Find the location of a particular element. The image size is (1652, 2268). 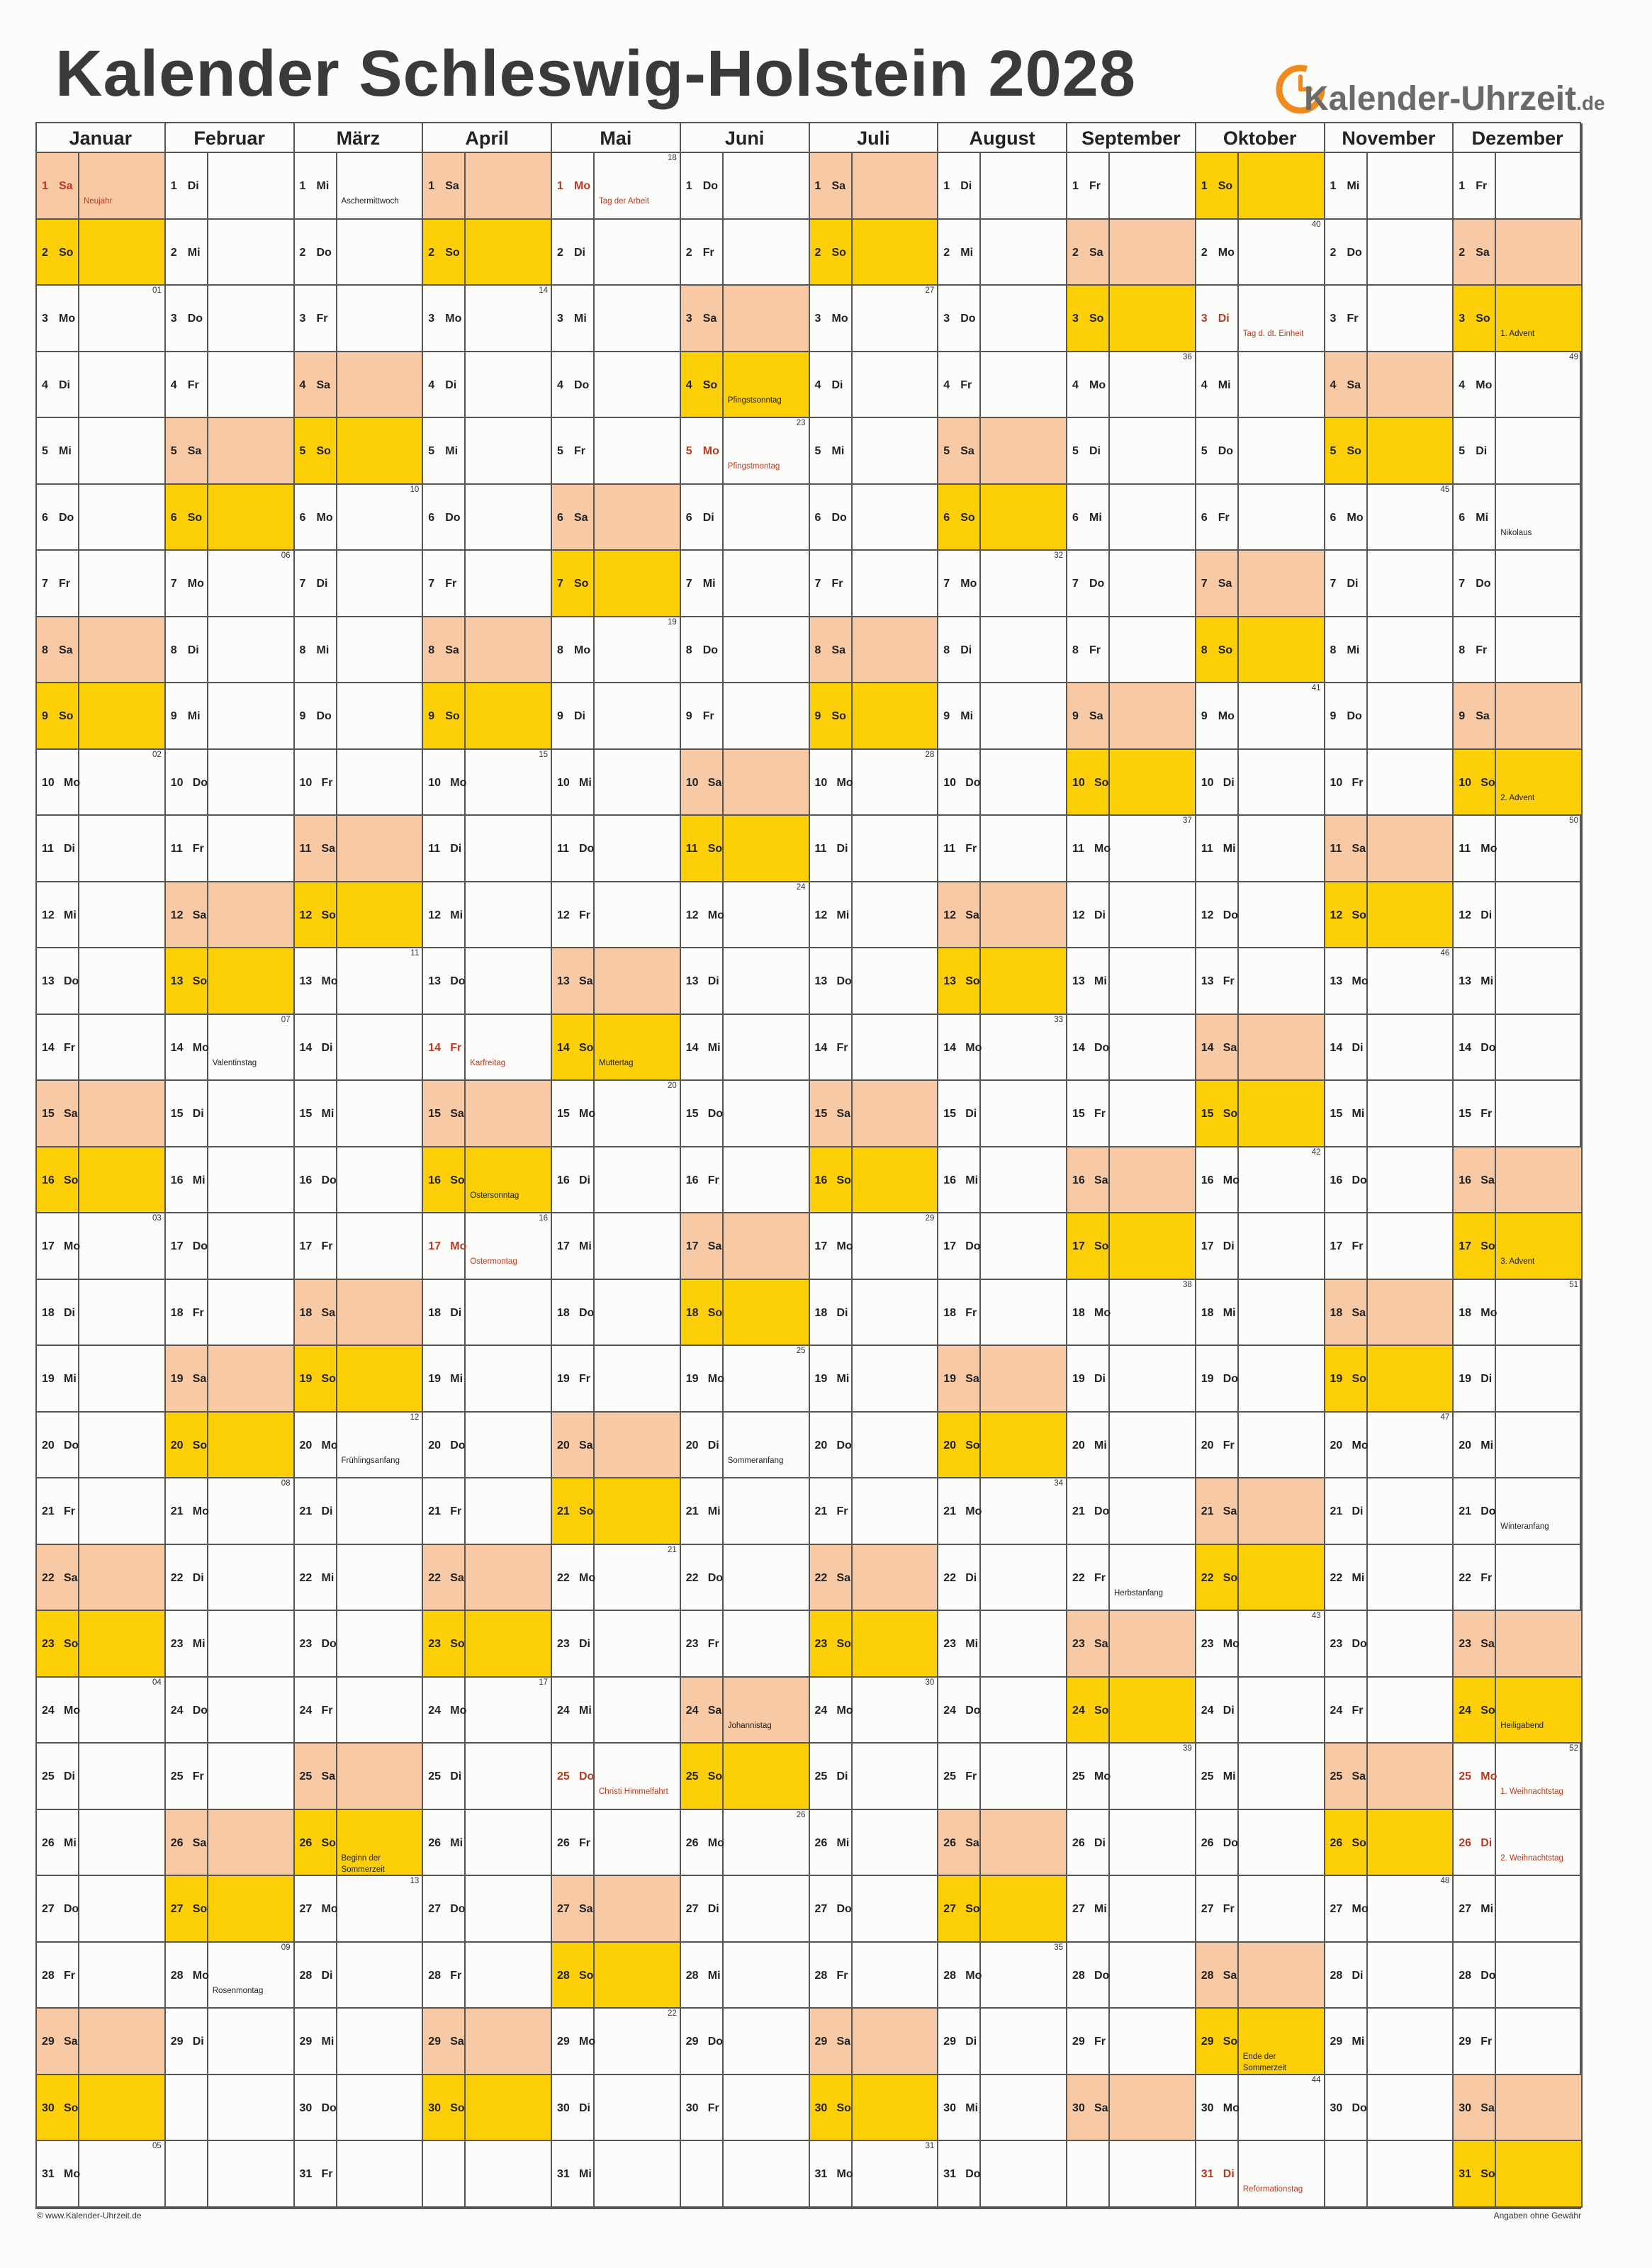

day-cell: 14 Mo 33 is located at coordinates (1003, 1047).